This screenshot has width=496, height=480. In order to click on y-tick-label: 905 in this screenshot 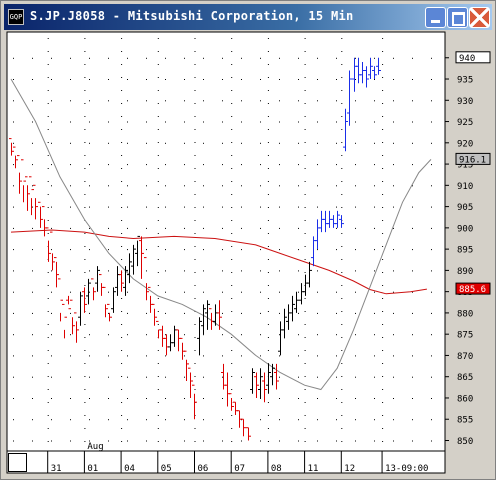, I will do `click(465, 208)`.